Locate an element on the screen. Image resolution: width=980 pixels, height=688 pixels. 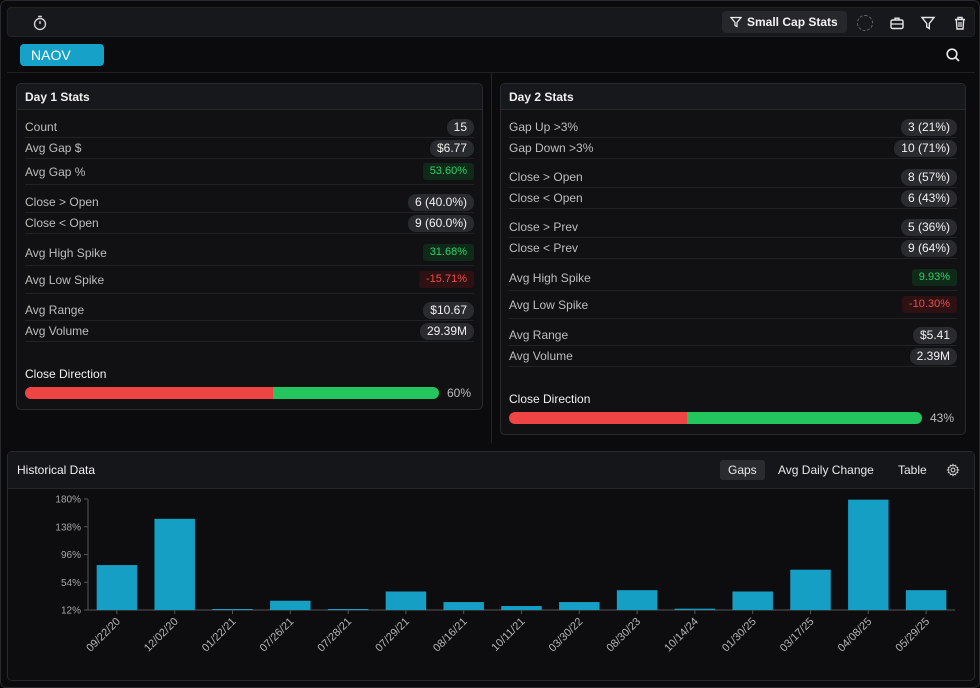
filter-icon is located at coordinates (928, 23).